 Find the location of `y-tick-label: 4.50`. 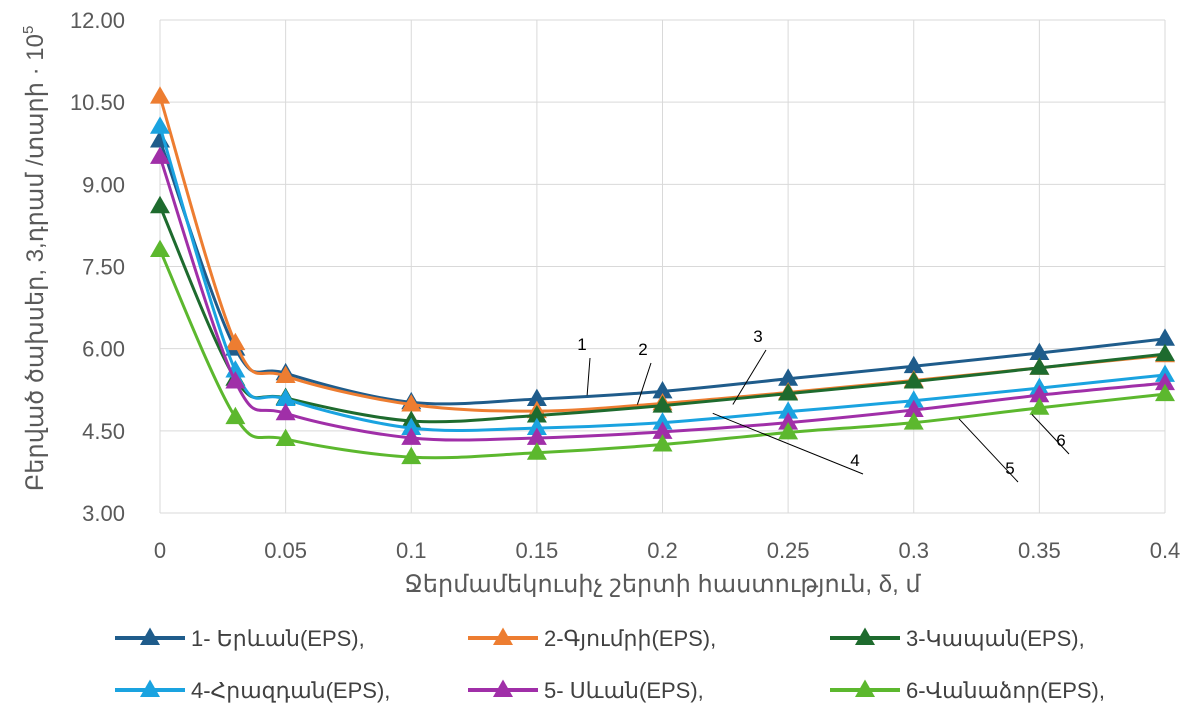

y-tick-label: 4.50 is located at coordinates (103, 431).